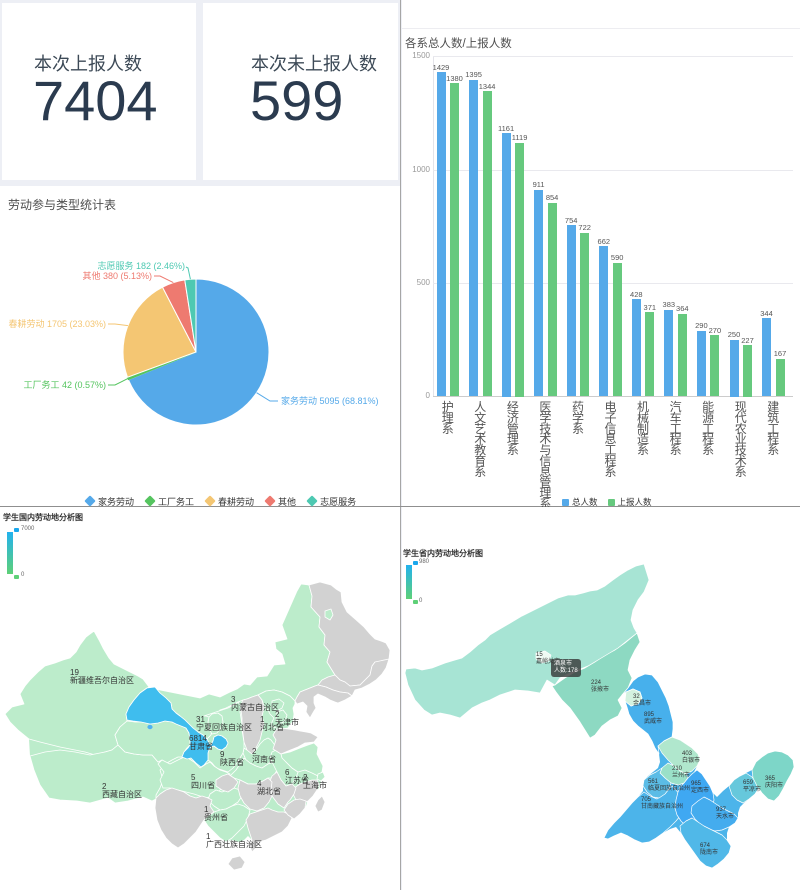 This screenshot has width=800, height=890. I want to click on svg-text: 春耕劳动 1705 (23.03%), so click(57, 323).